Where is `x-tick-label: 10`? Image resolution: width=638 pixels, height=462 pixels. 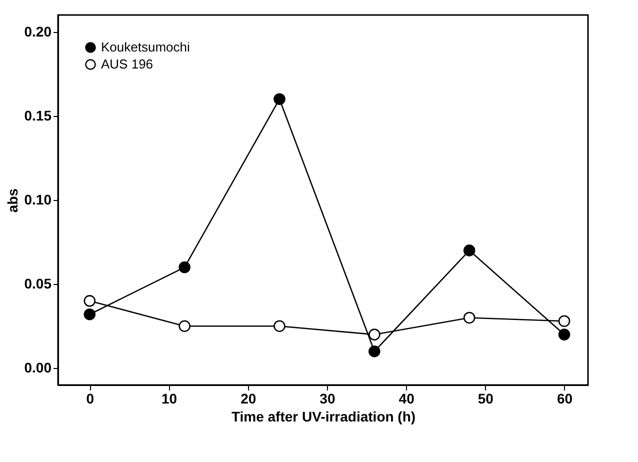 x-tick-label: 10 is located at coordinates (169, 398).